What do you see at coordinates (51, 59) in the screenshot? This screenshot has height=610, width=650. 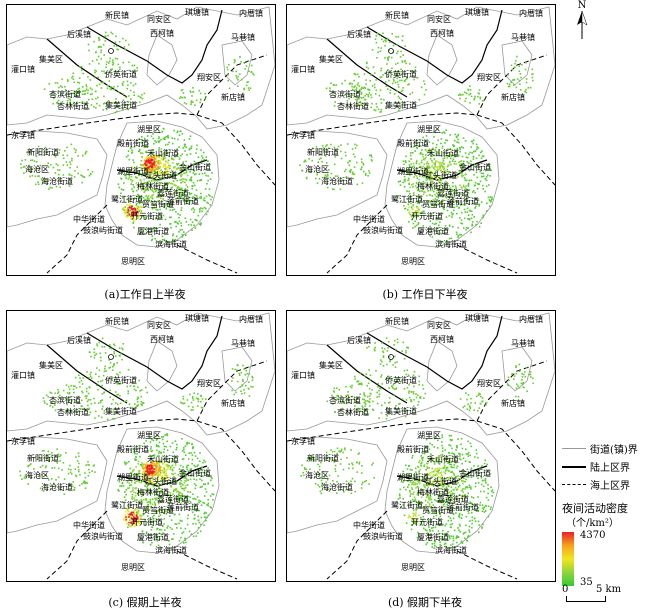 I see `place-label-jimei: 集美区` at bounding box center [51, 59].